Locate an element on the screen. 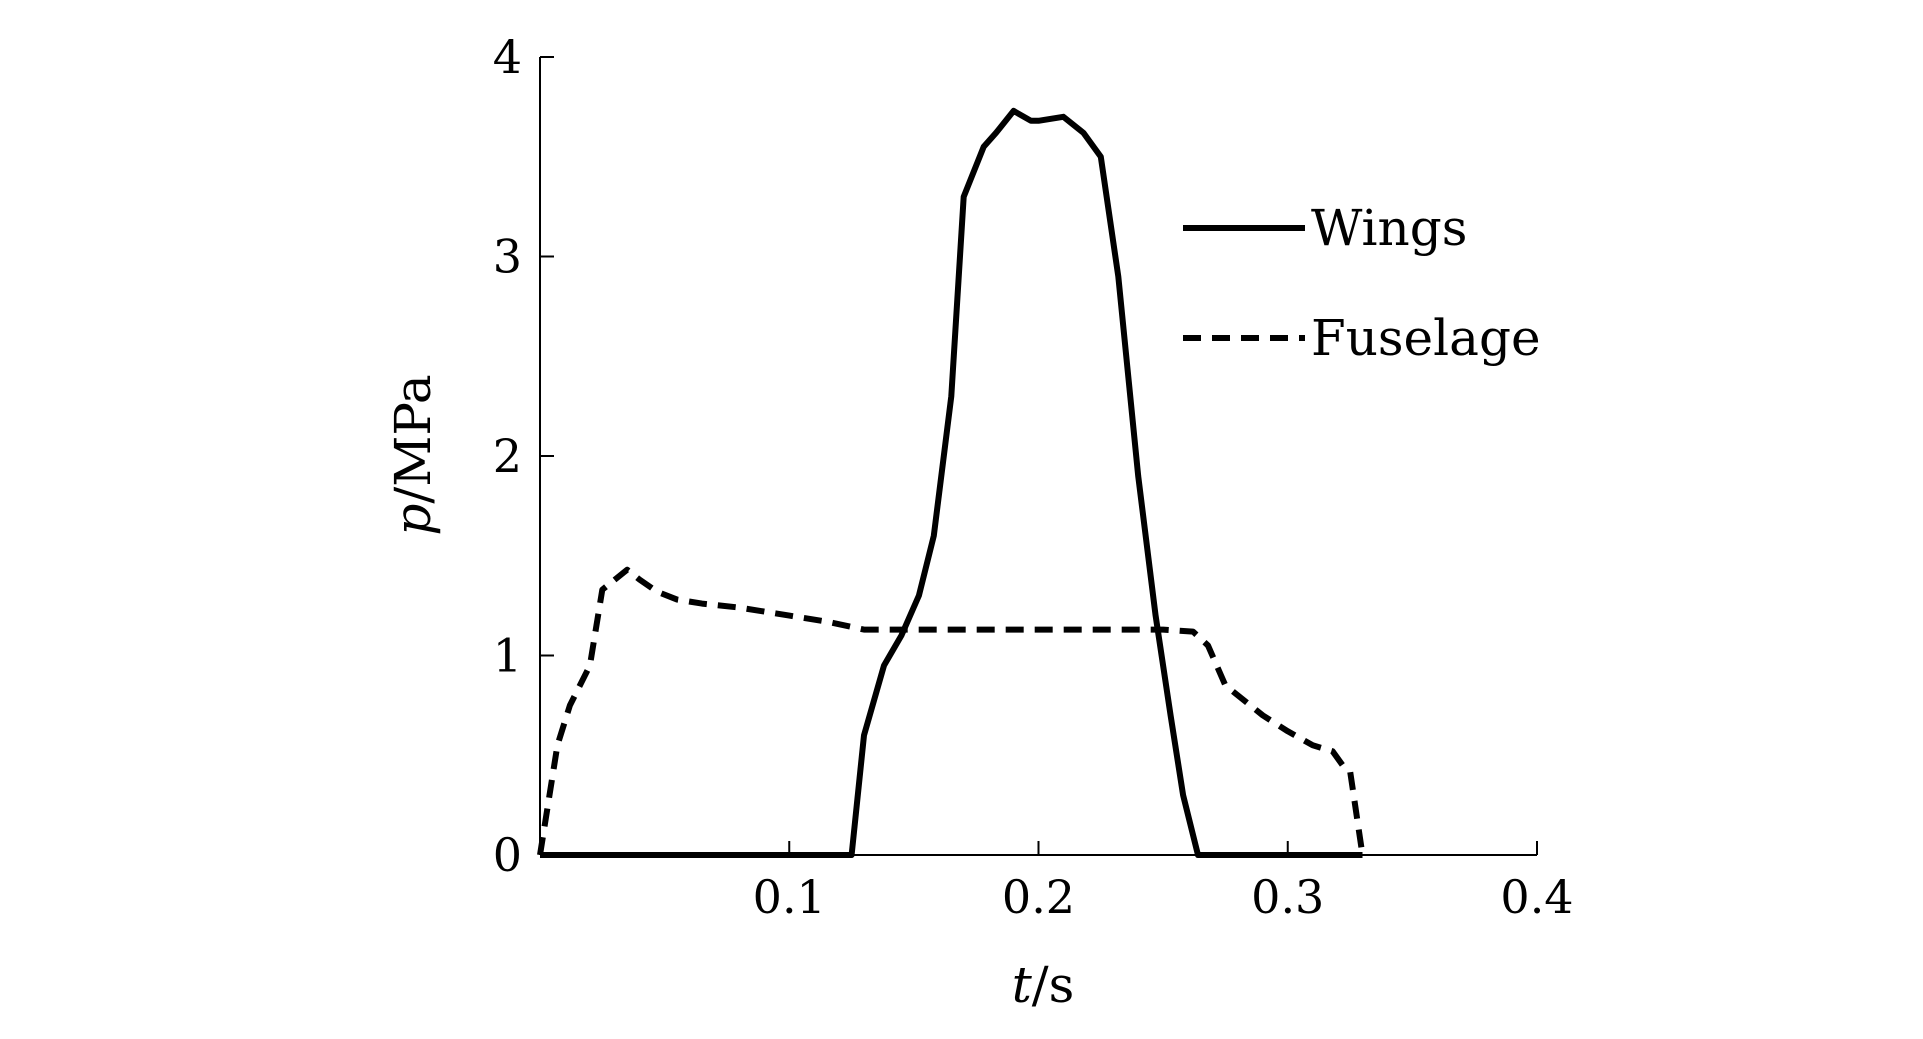 The image size is (1923, 1039). x-tick-label: 0.2 is located at coordinates (1038, 897).